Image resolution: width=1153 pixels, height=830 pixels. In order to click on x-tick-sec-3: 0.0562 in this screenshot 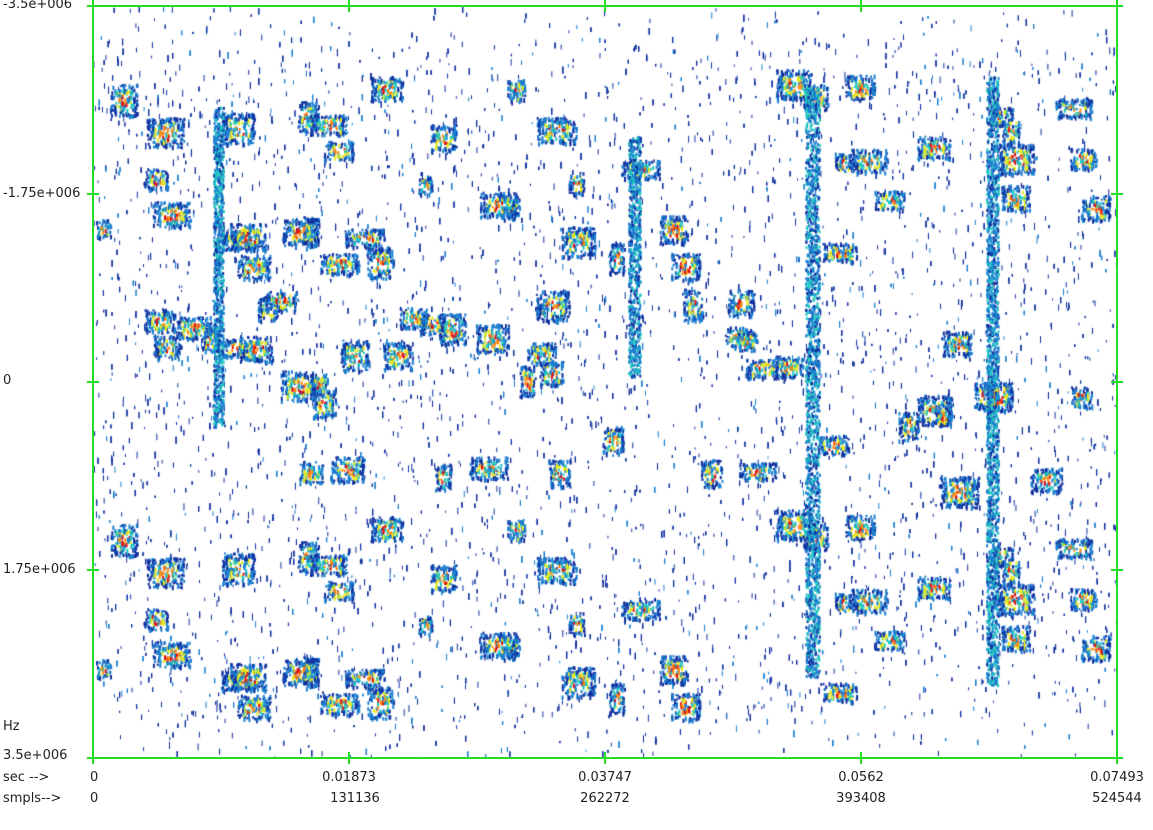, I will do `click(861, 777)`.